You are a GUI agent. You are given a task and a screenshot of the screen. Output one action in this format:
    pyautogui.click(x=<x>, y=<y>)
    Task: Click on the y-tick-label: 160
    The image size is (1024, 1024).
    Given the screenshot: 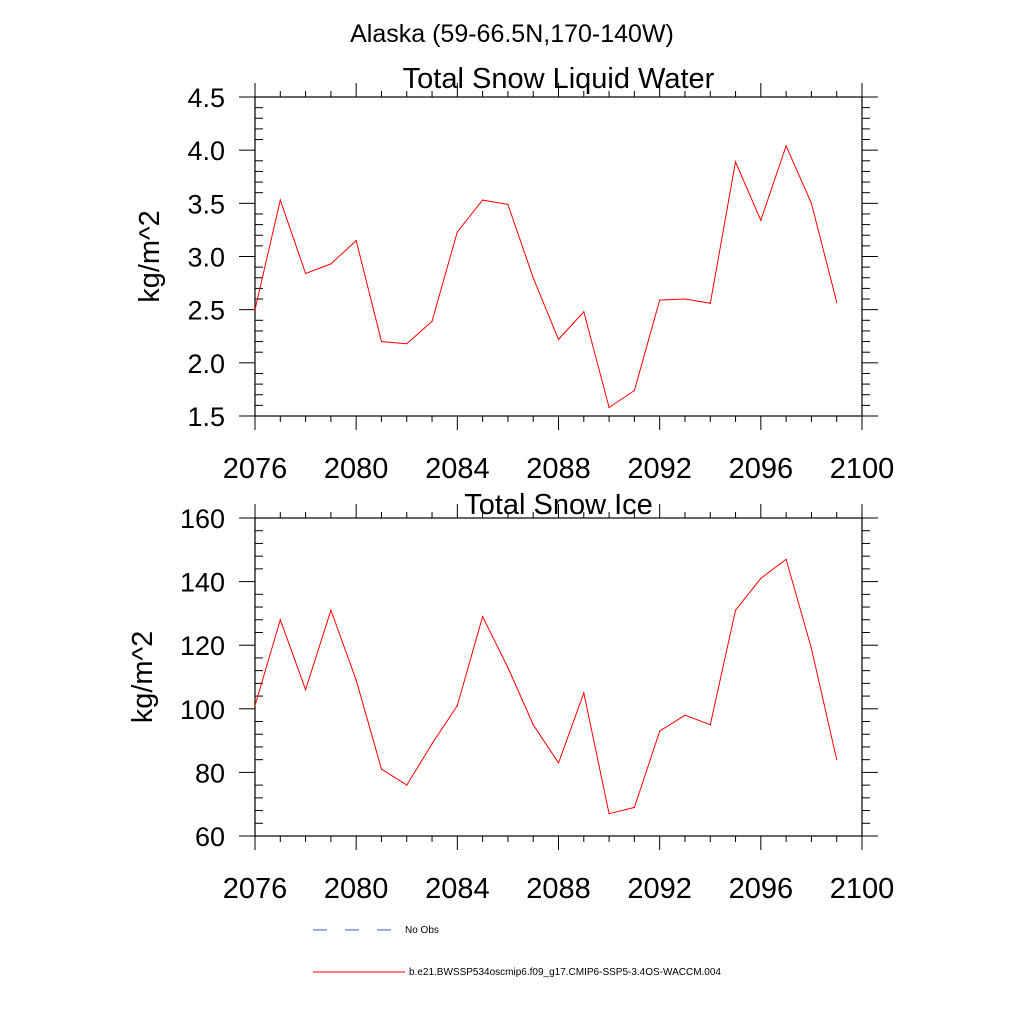 What is the action you would take?
    pyautogui.click(x=202, y=519)
    